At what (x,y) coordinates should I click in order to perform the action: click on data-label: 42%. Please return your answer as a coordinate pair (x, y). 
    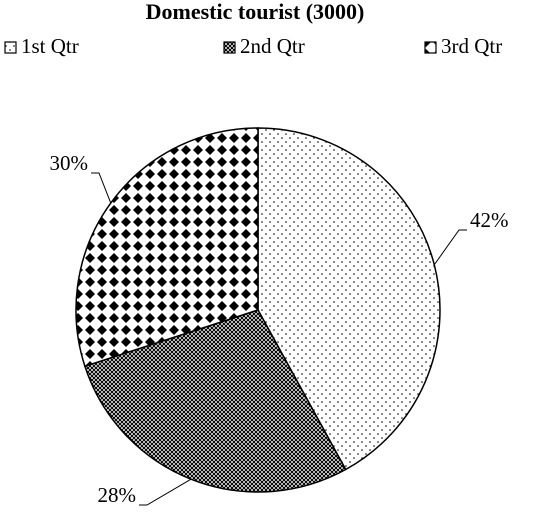
    Looking at the image, I should click on (489, 220).